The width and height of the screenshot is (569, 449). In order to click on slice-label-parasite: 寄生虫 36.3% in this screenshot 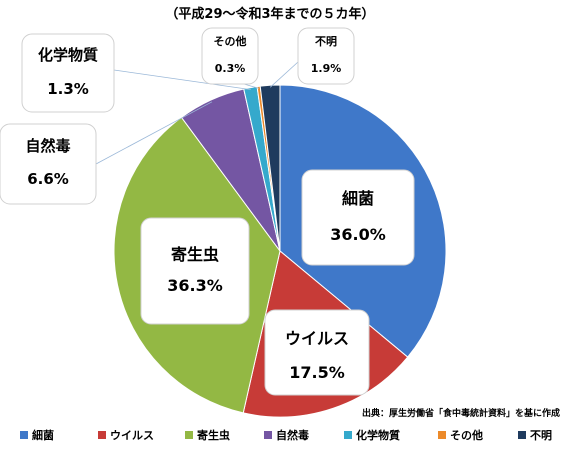, I will do `click(195, 271)`.